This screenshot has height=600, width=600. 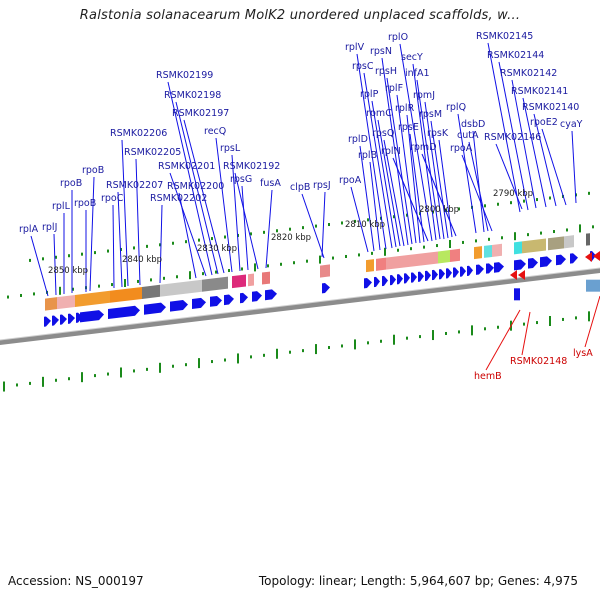 I want to click on gene-label: RSMK02207, so click(x=134, y=185).